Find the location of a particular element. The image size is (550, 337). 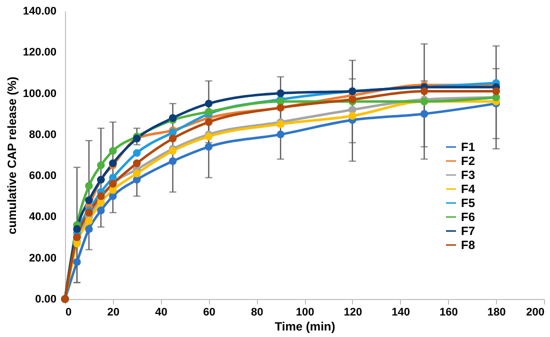

legend-label: F5 is located at coordinates (468, 203).